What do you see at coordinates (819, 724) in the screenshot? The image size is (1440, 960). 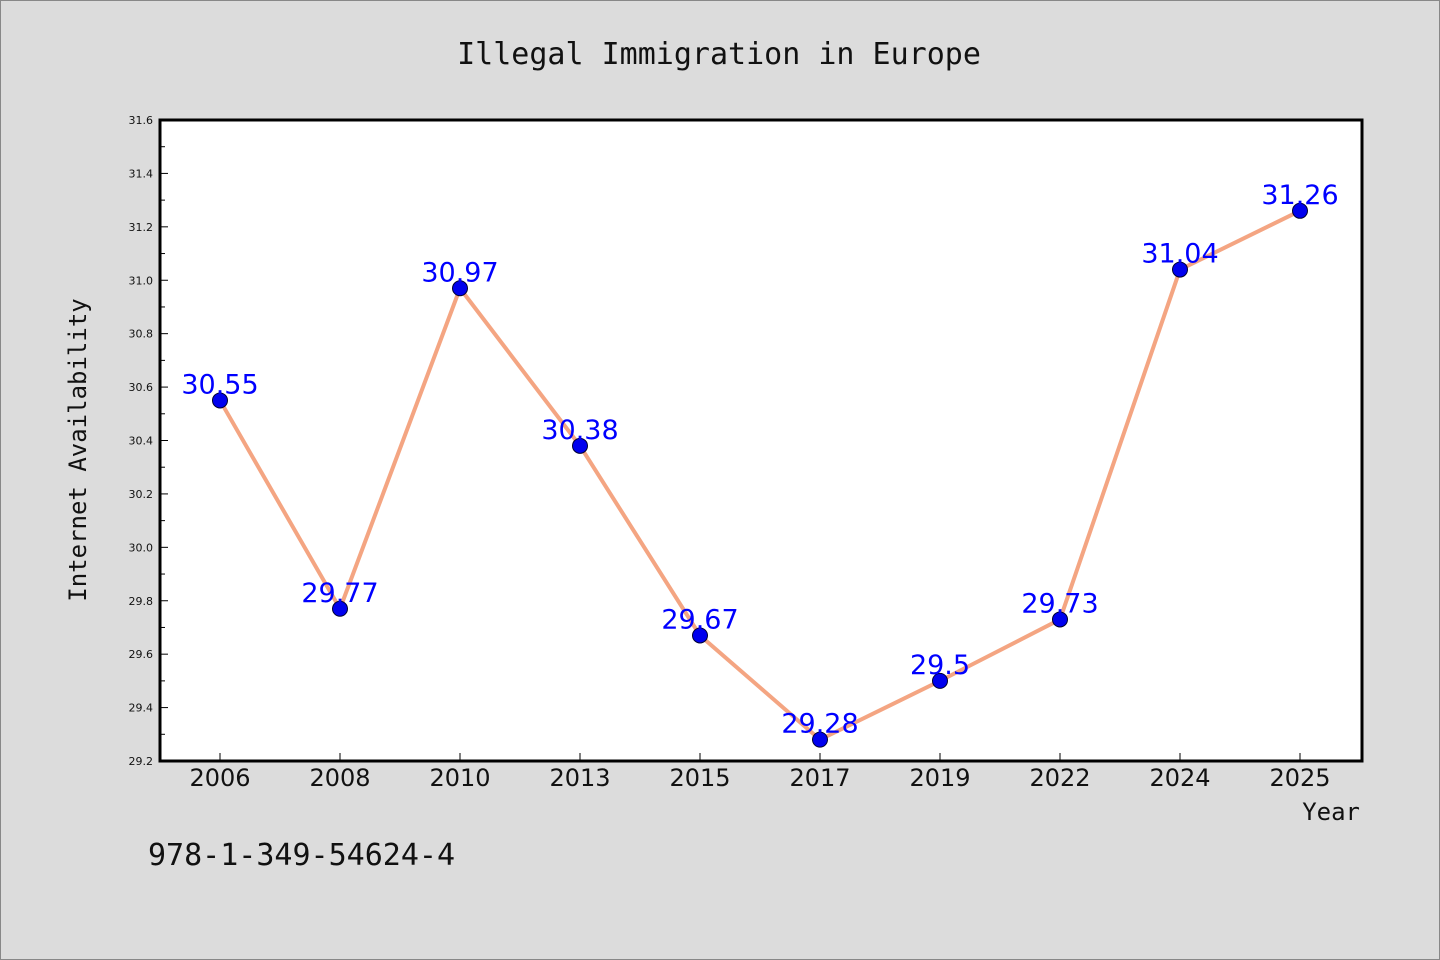 I see `data-label: 29.28` at bounding box center [819, 724].